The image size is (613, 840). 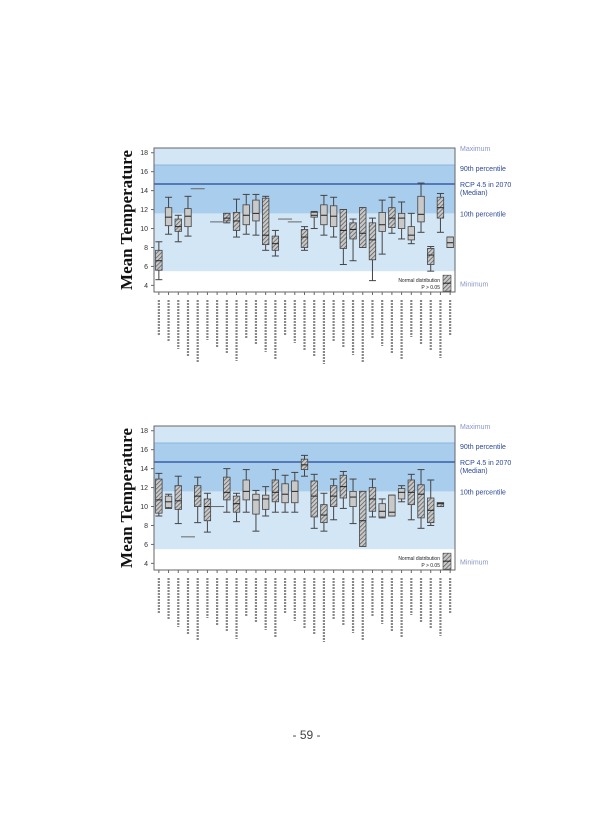 I want to click on y-tick-label: 4, so click(x=146, y=286).